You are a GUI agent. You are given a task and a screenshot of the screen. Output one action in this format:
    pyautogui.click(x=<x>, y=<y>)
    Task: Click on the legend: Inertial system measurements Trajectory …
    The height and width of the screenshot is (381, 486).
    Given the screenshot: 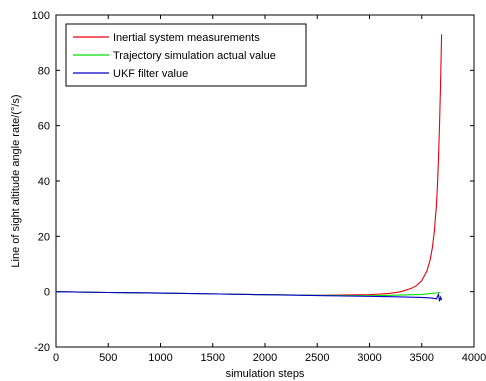 What is the action you would take?
    pyautogui.click(x=186, y=55)
    